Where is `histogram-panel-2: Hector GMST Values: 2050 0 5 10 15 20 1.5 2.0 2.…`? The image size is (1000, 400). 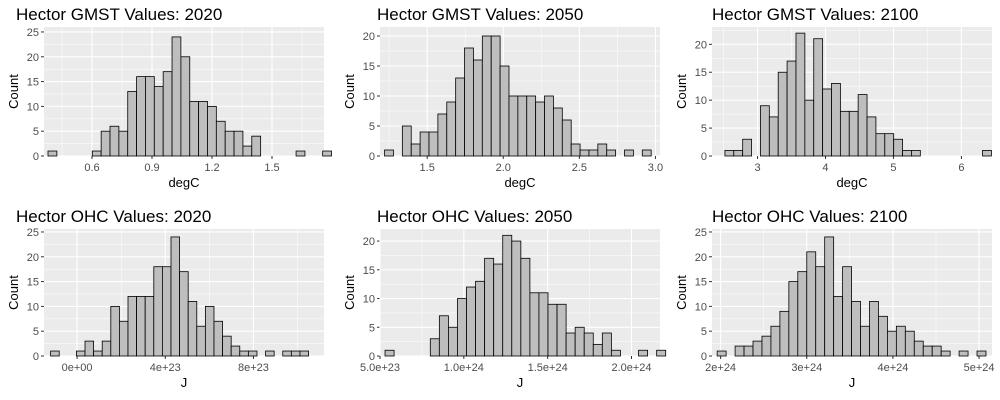 histogram-panel-2: Hector GMST Values: 2050 0 5 10 15 20 1.5 2.0 2.… is located at coordinates (502, 97).